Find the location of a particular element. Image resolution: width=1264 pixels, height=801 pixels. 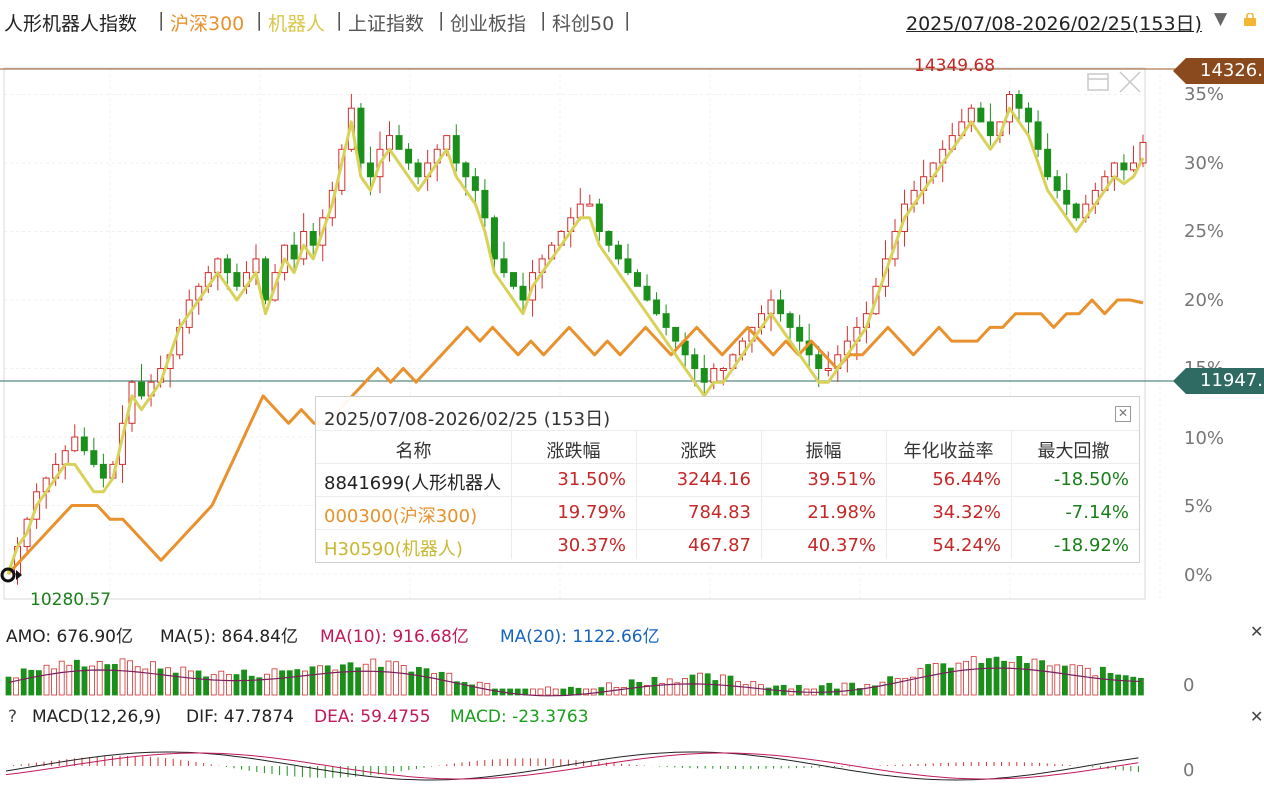

price-tag-arrow is located at coordinates (1179, 381).